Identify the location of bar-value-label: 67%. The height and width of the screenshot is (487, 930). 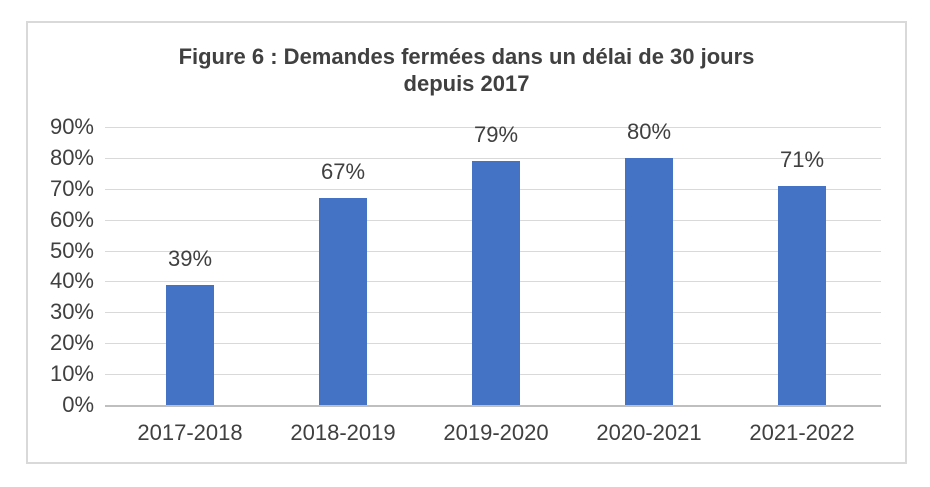
(343, 172).